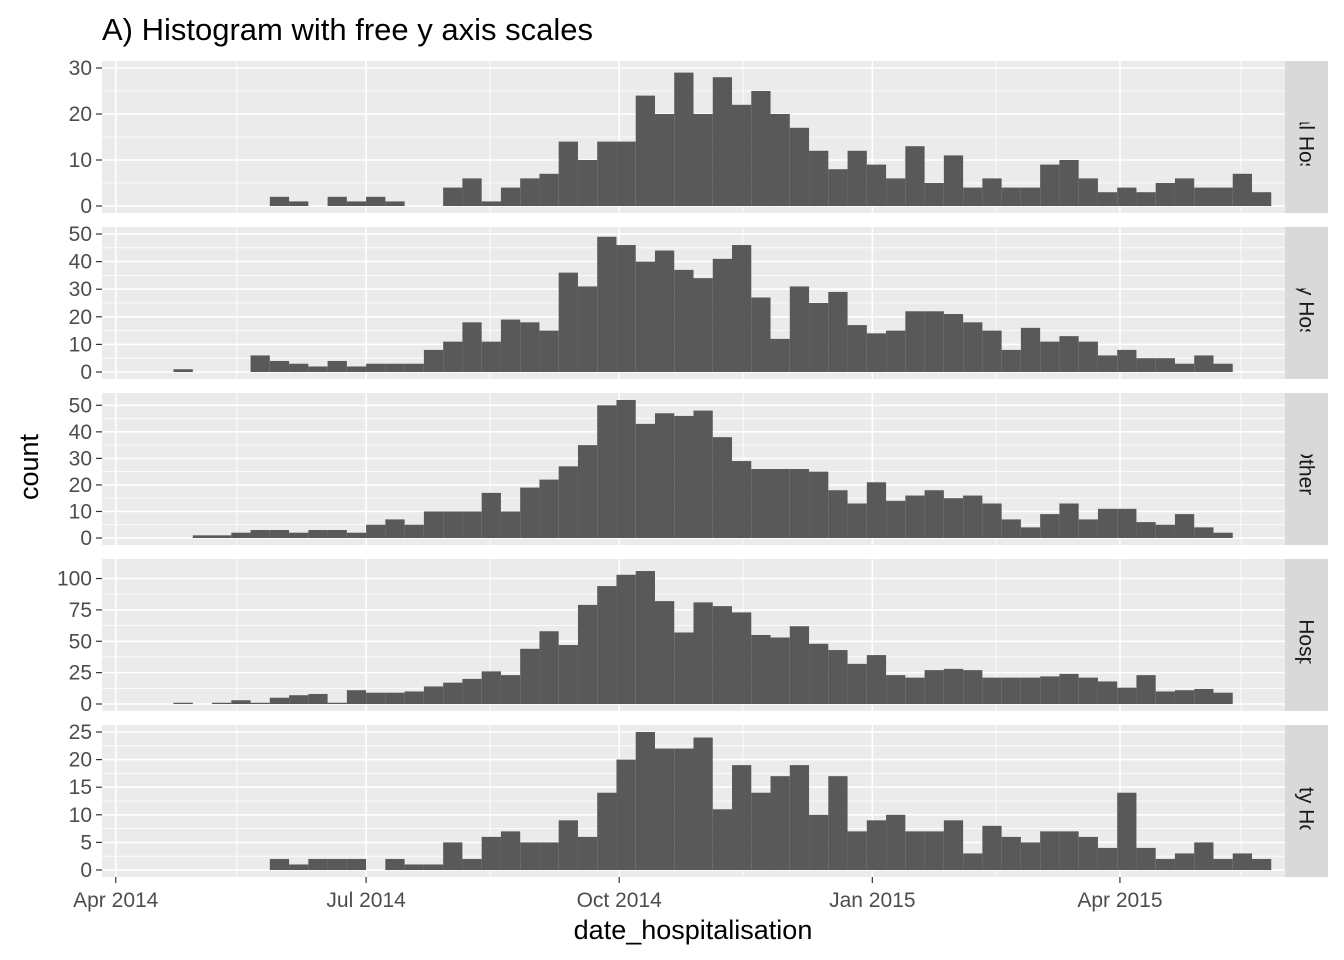 This screenshot has height=960, width=1344. Describe the element at coordinates (29, 466) in the screenshot. I see `y-axis-title: count` at that location.